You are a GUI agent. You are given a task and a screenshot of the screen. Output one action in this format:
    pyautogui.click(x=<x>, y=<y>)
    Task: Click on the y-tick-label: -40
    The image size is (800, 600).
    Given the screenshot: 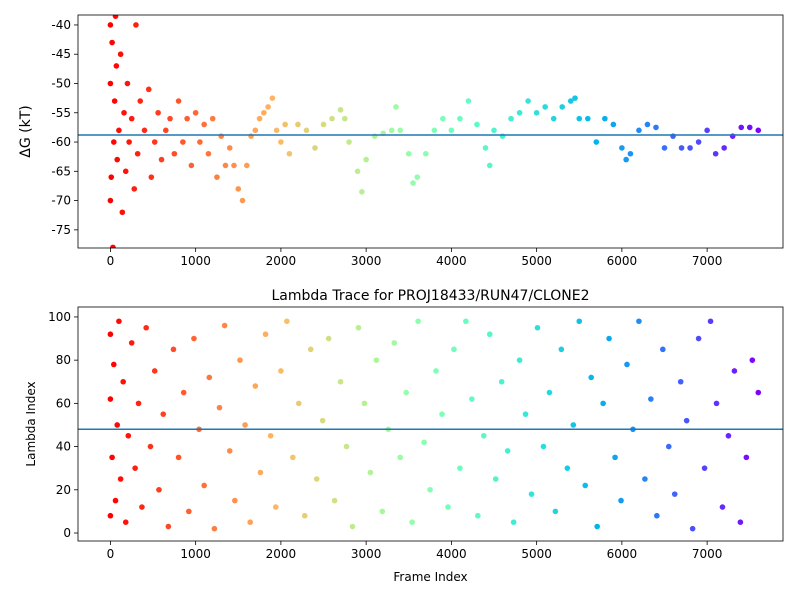 What is the action you would take?
    pyautogui.click(x=61, y=25)
    